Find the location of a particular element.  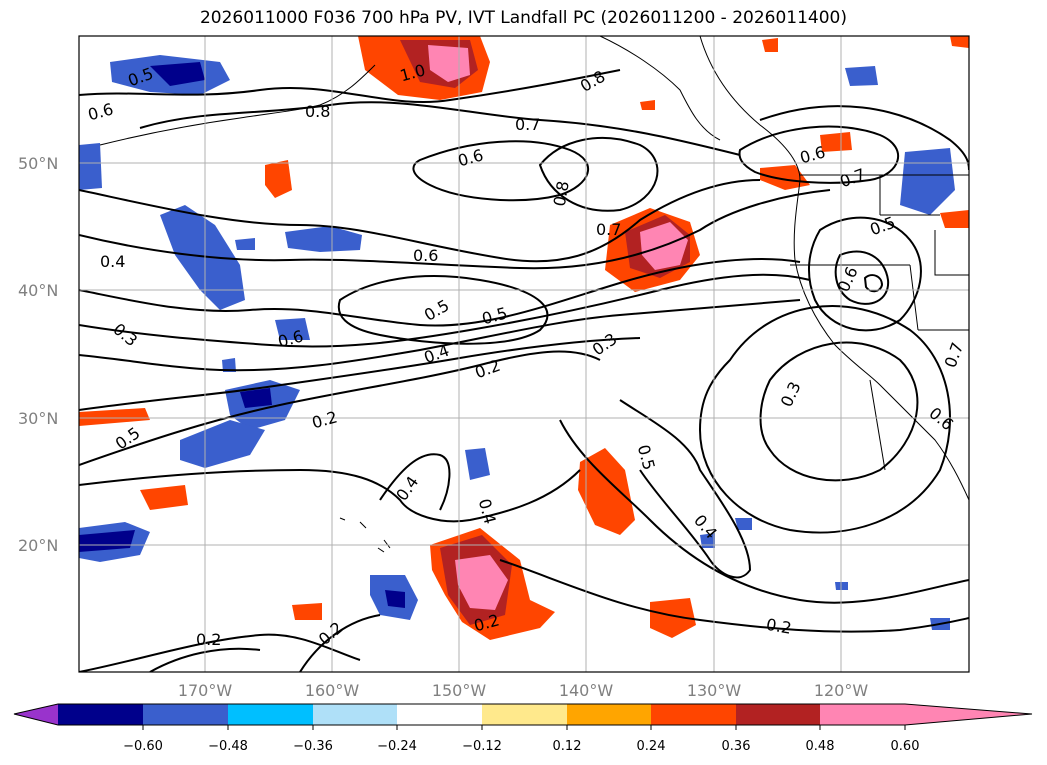

lat-label: 30°N is located at coordinates (38, 418).